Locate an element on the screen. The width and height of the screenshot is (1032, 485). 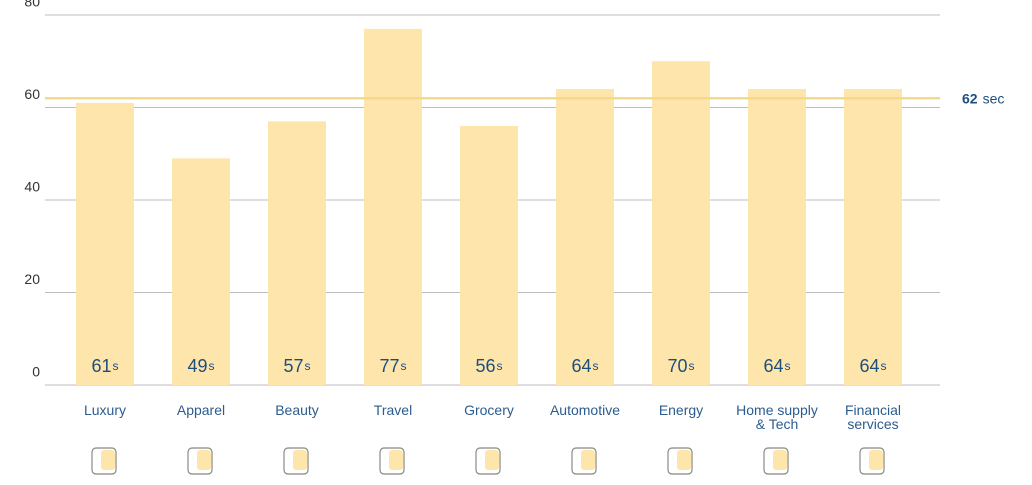
value-number: 57 is located at coordinates (293, 366).